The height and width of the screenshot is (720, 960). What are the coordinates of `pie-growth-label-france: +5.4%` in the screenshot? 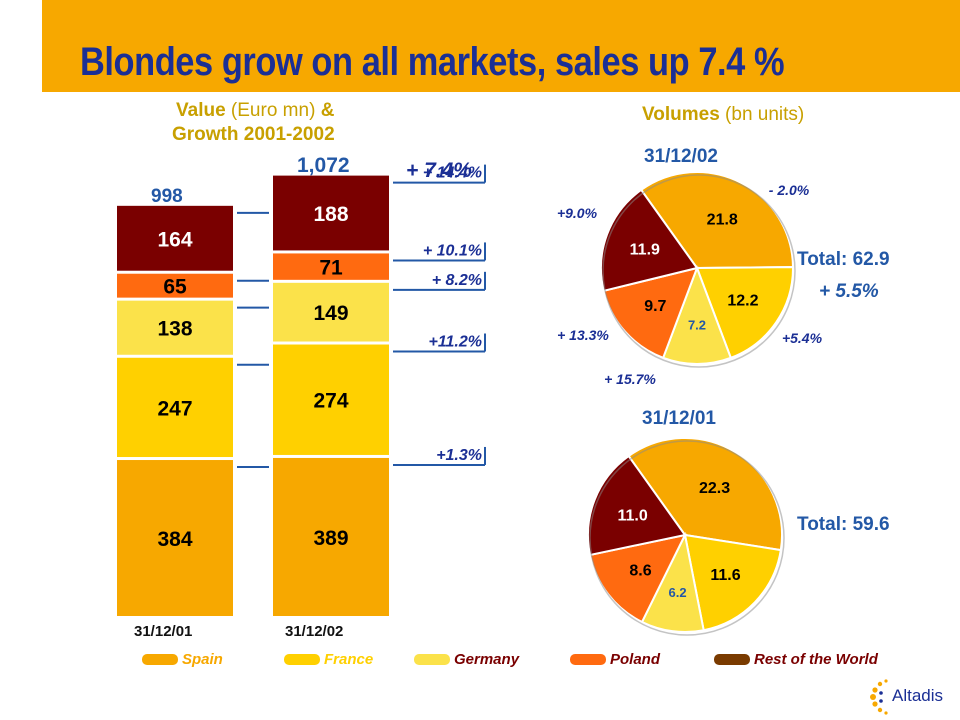 It's located at (802, 338).